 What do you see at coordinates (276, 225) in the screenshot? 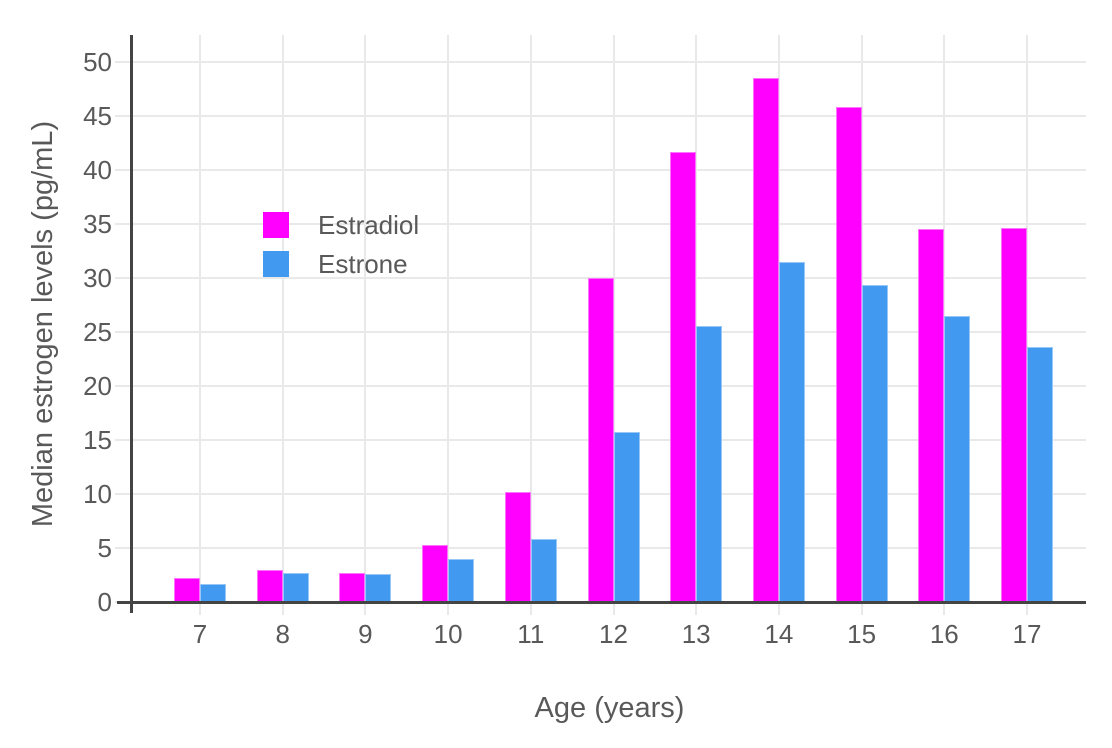
I see `estradiol-swatch-icon` at bounding box center [276, 225].